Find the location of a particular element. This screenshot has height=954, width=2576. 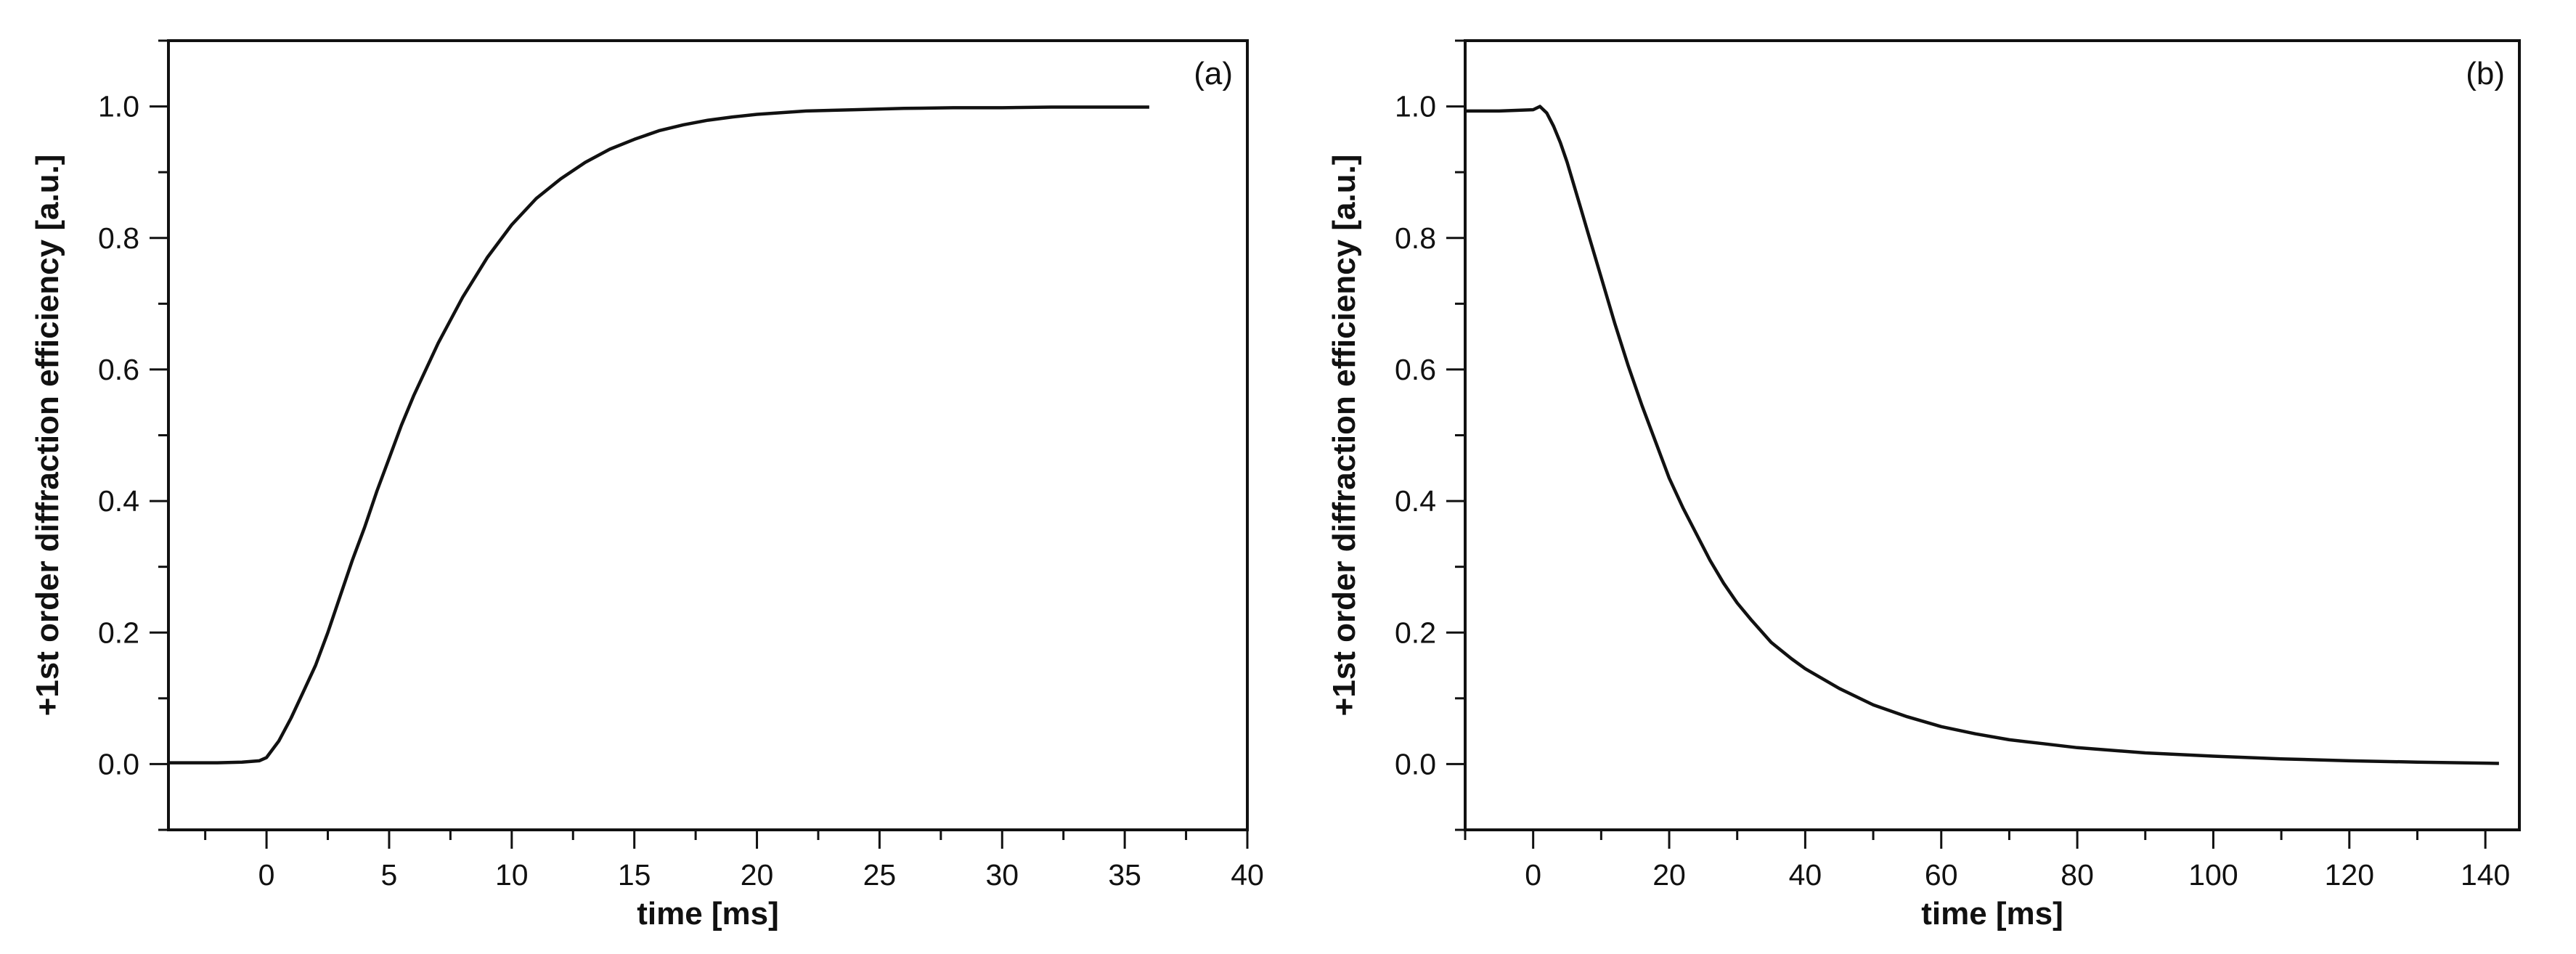

x-tick-label-b: 140 is located at coordinates (2485, 875).